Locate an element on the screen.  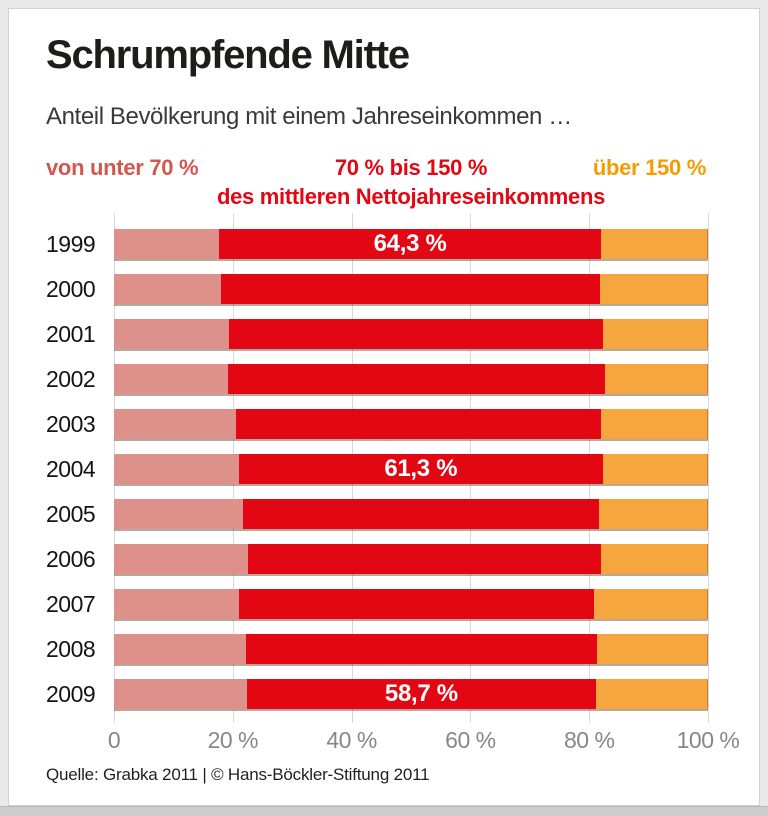
x-tick-label: 20 % is located at coordinates (233, 740).